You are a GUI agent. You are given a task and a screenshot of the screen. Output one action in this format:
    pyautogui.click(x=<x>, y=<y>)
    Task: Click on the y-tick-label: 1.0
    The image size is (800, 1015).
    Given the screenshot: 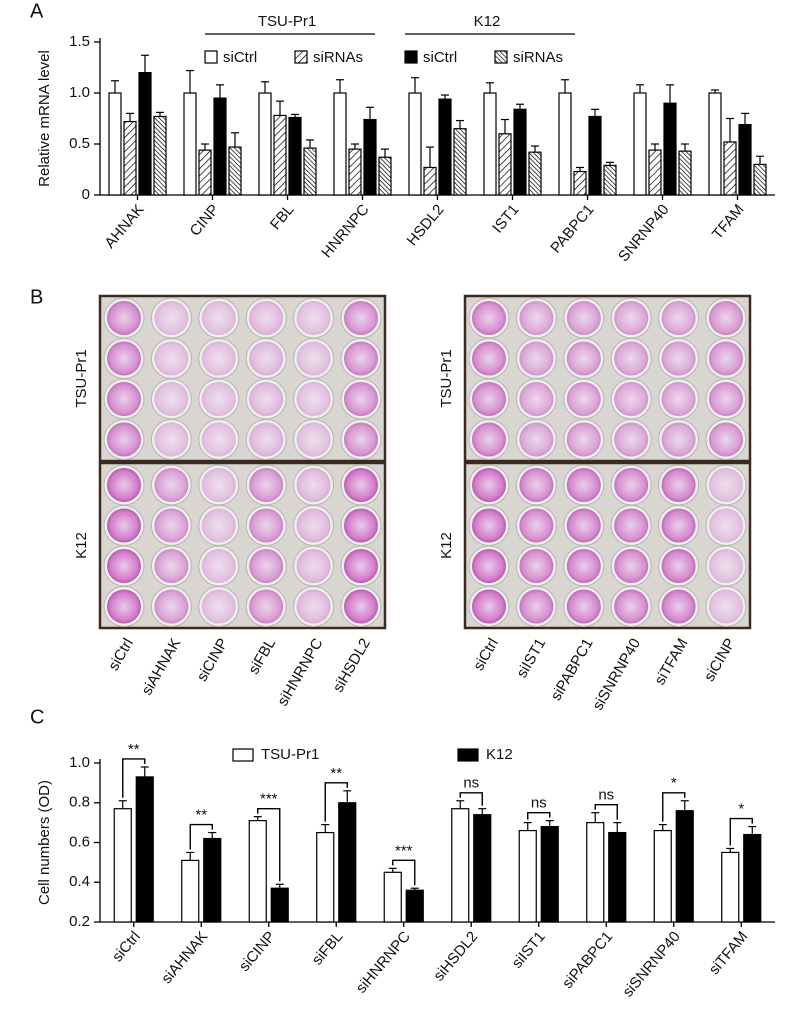 What is the action you would take?
    pyautogui.click(x=79, y=92)
    